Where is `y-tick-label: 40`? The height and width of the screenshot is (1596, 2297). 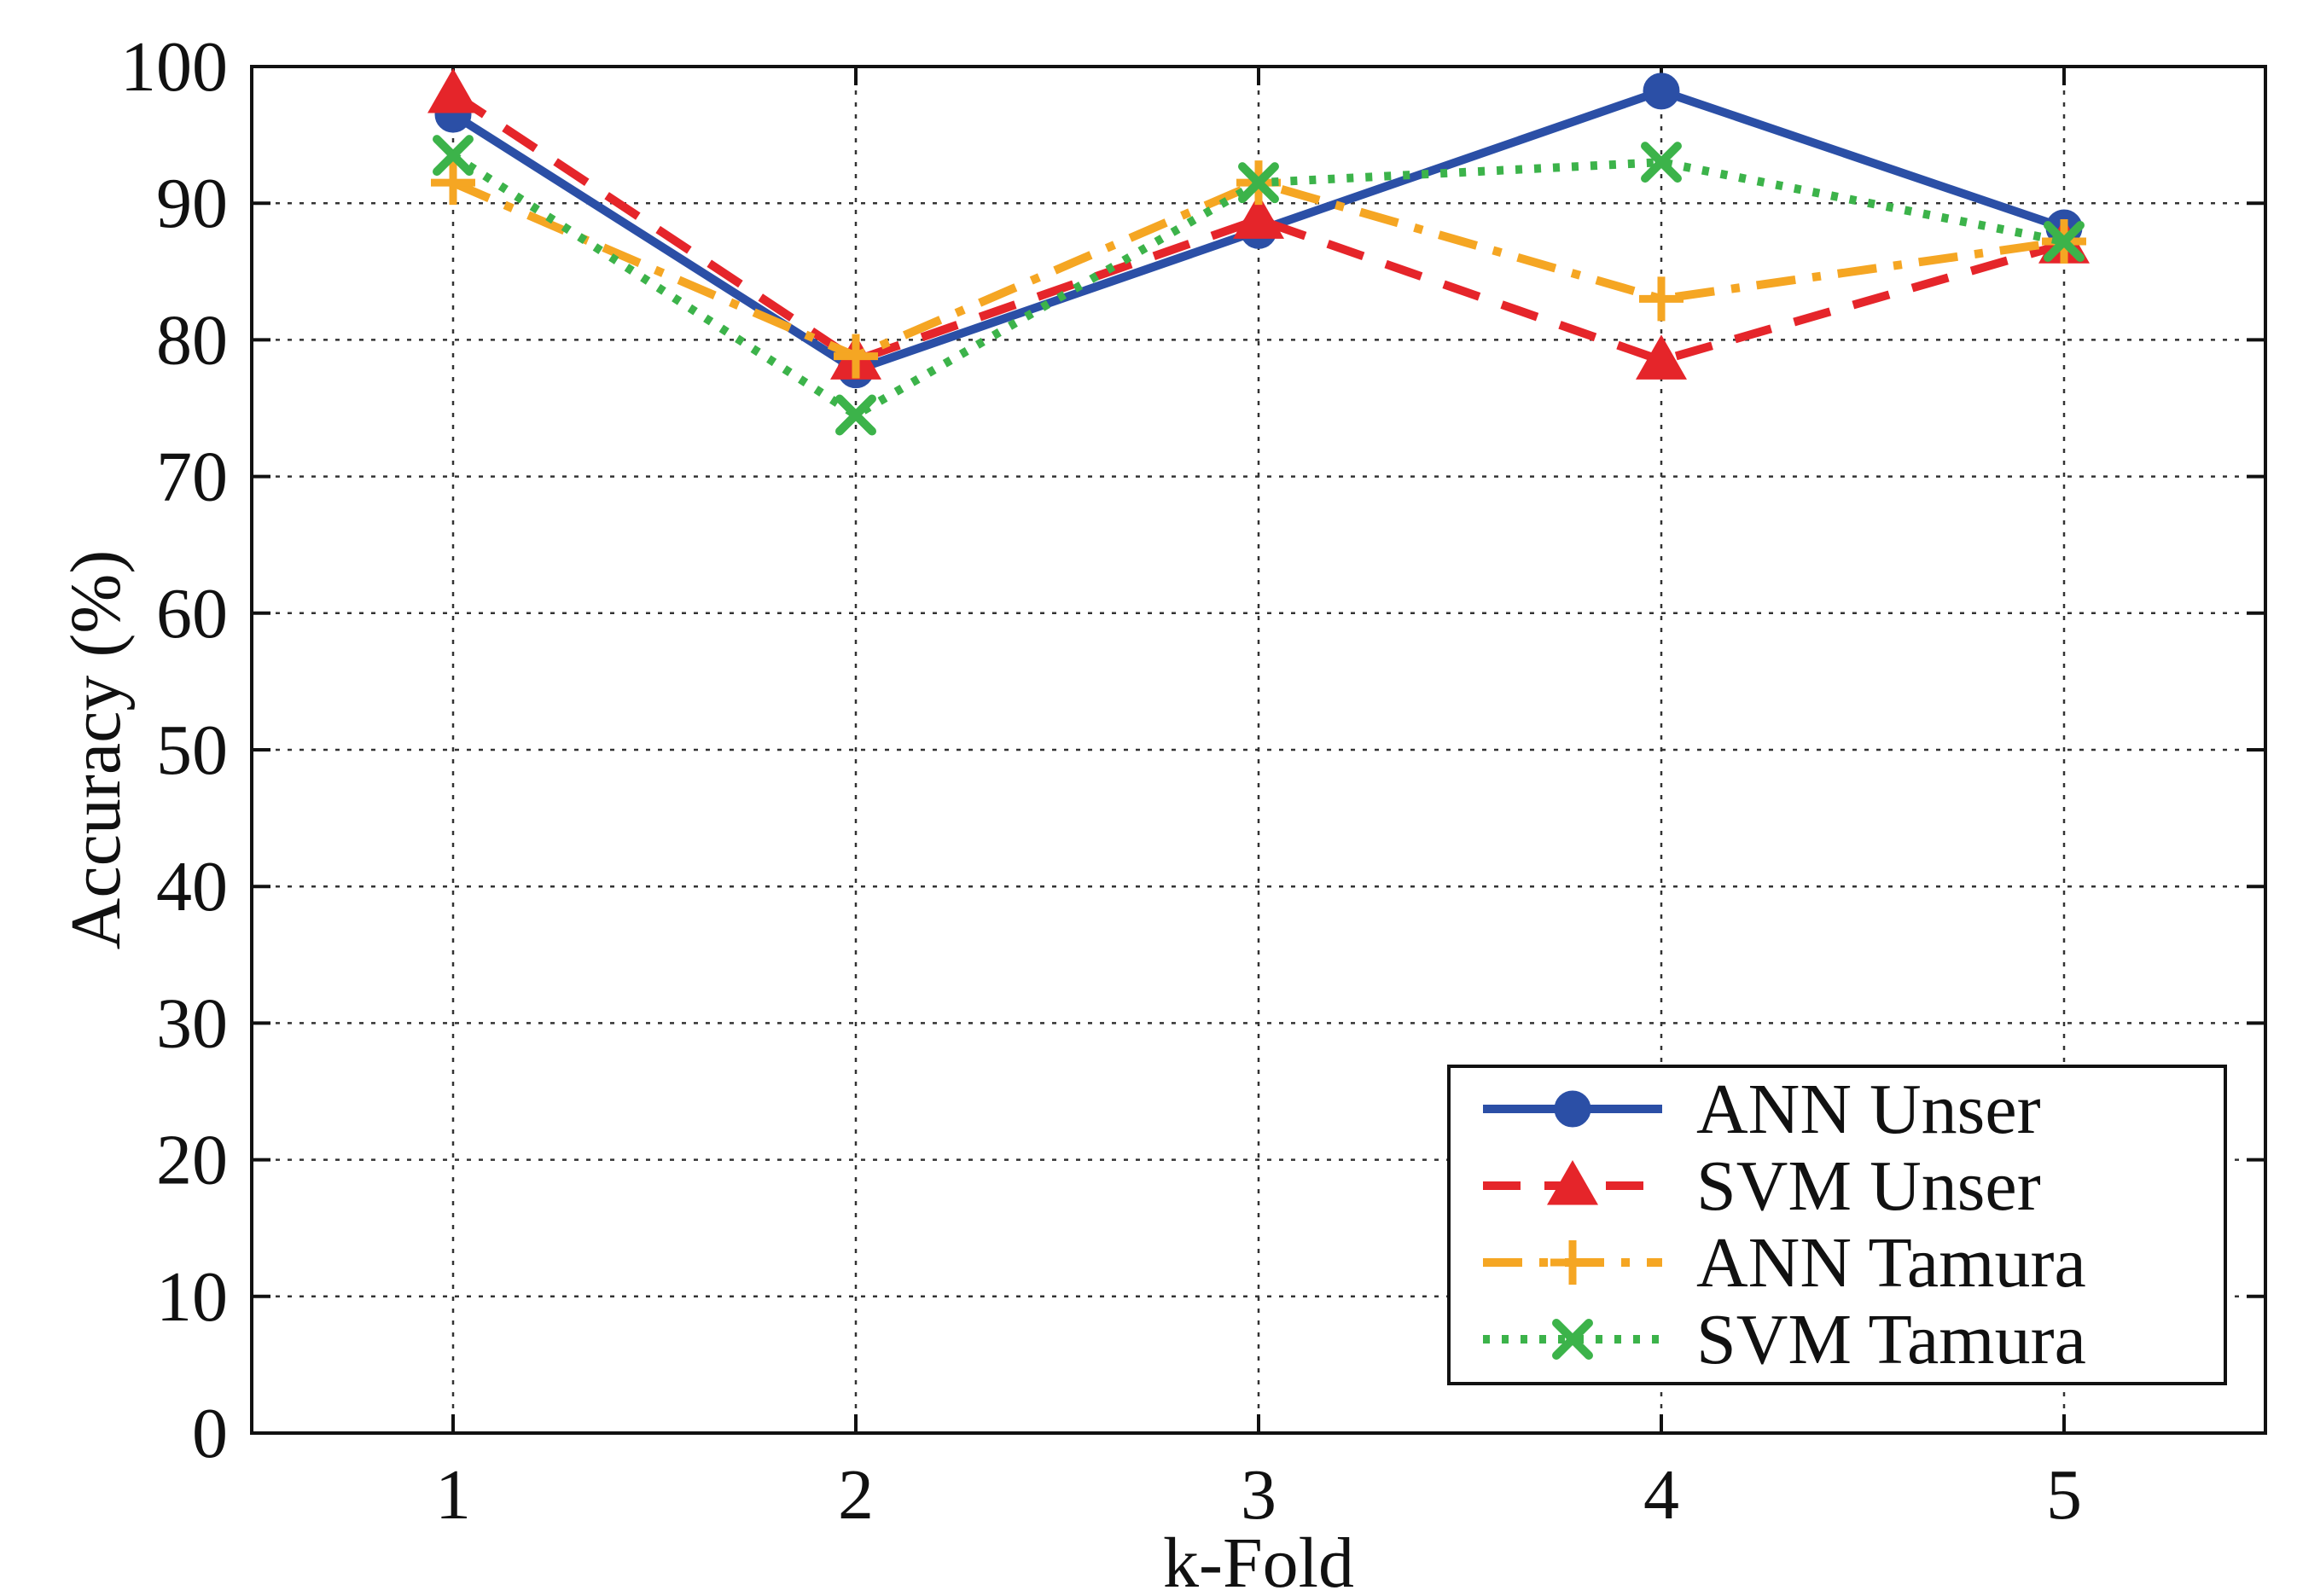
y-tick-label: 40 is located at coordinates (192, 886).